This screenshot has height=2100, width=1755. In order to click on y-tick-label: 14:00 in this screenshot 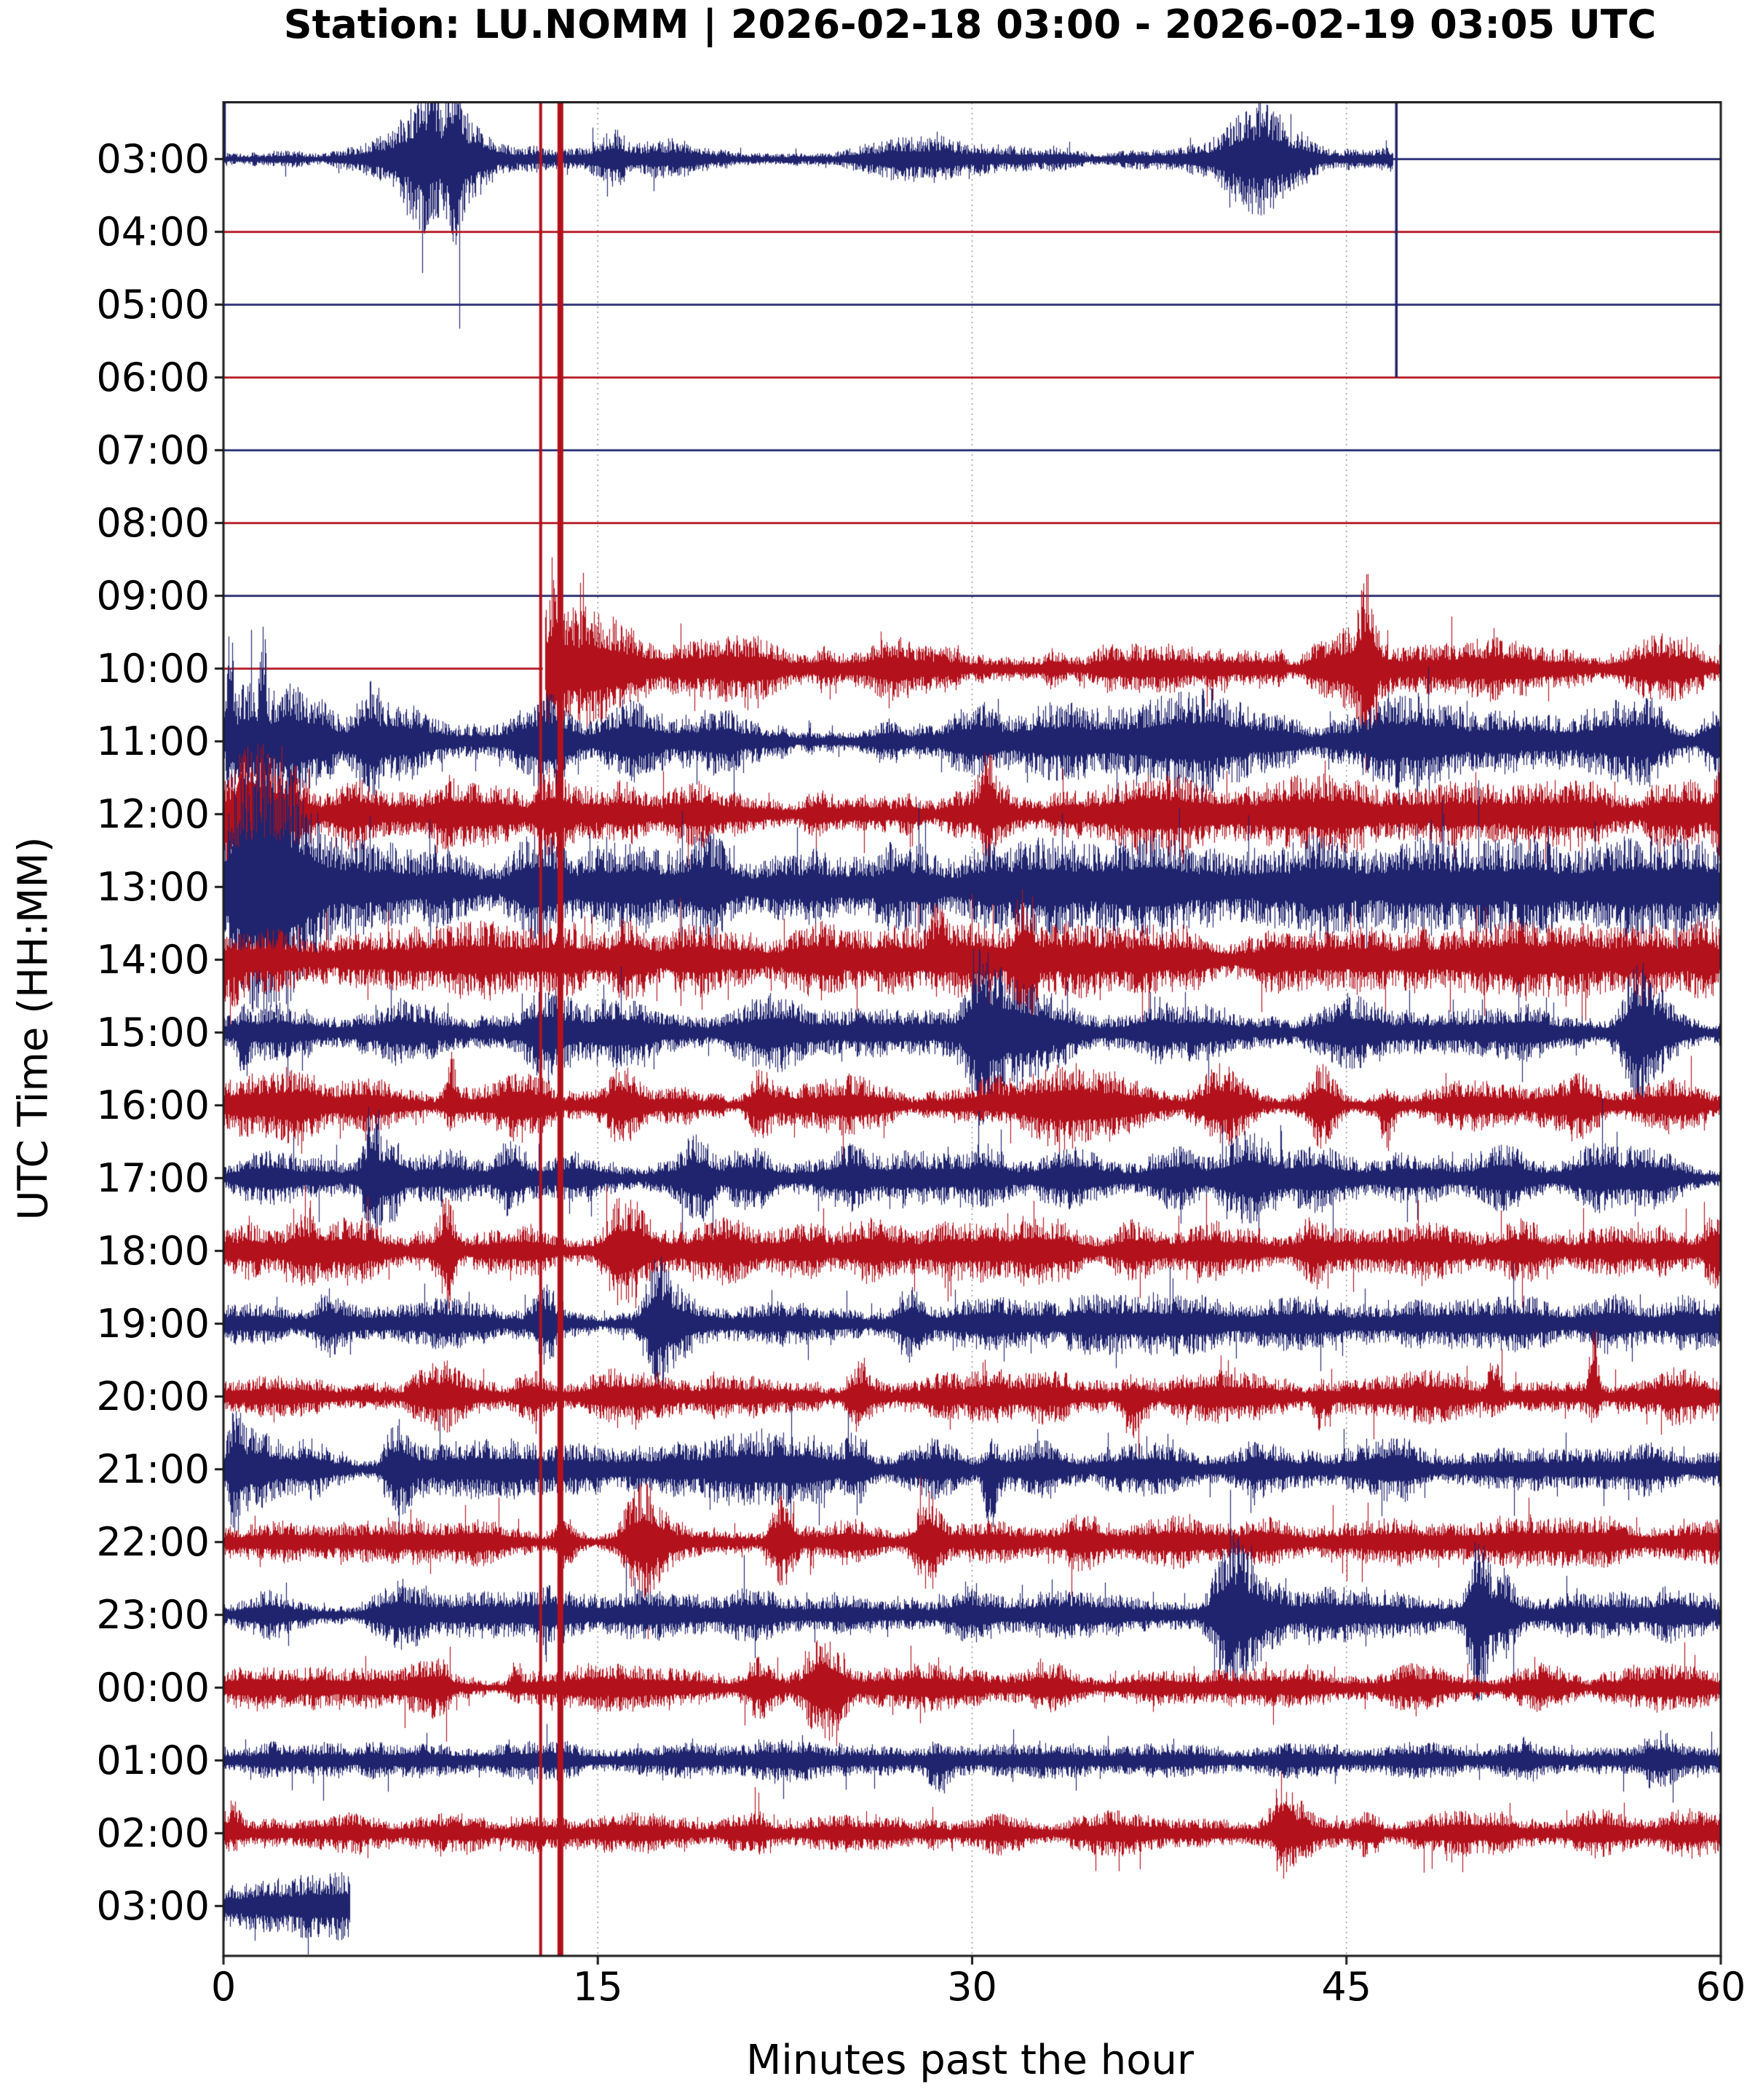, I will do `click(153, 959)`.